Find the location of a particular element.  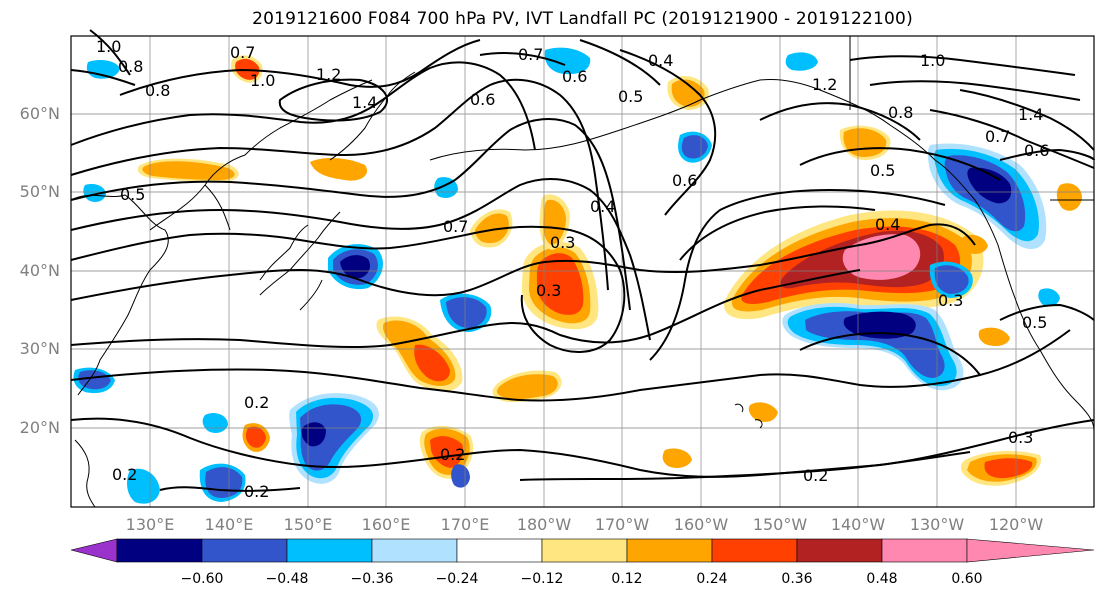

colorbar-right-extend is located at coordinates (1030, 550).